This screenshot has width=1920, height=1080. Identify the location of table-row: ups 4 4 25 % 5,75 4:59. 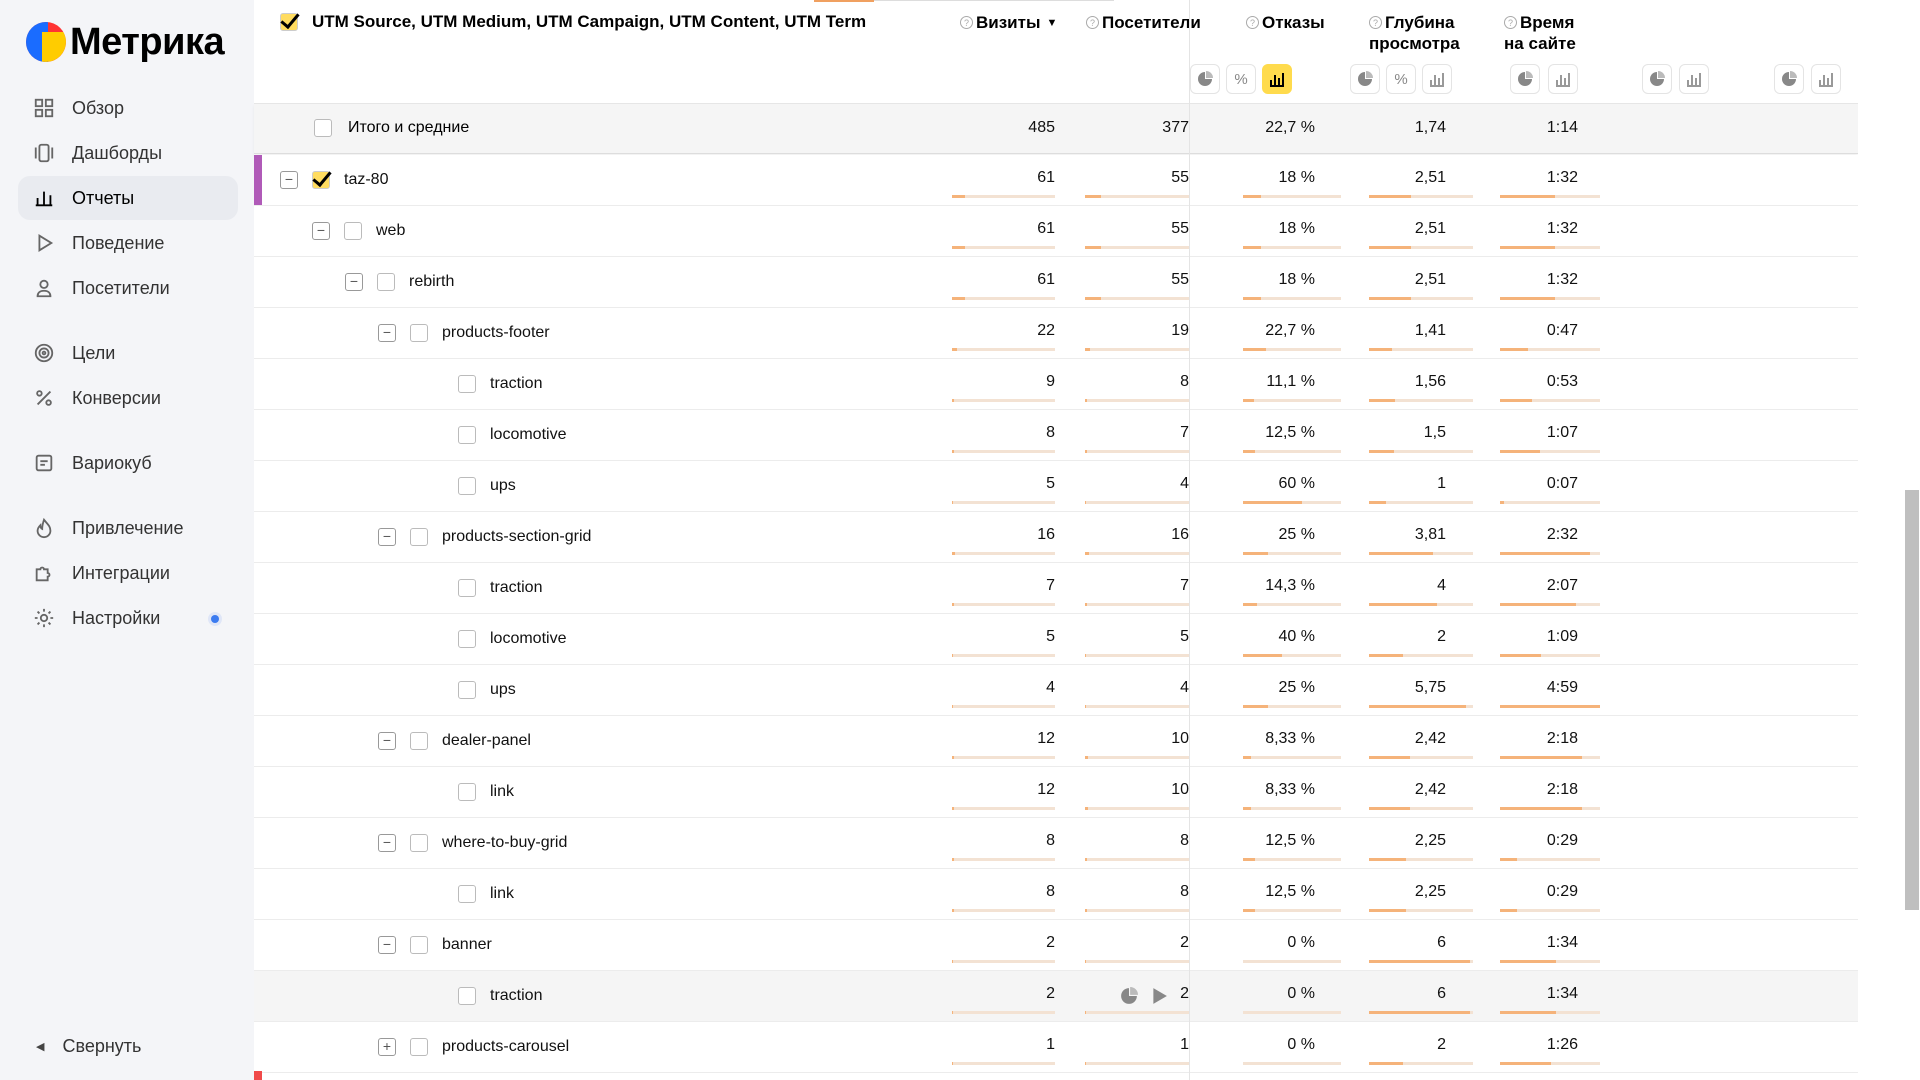
(1056, 690).